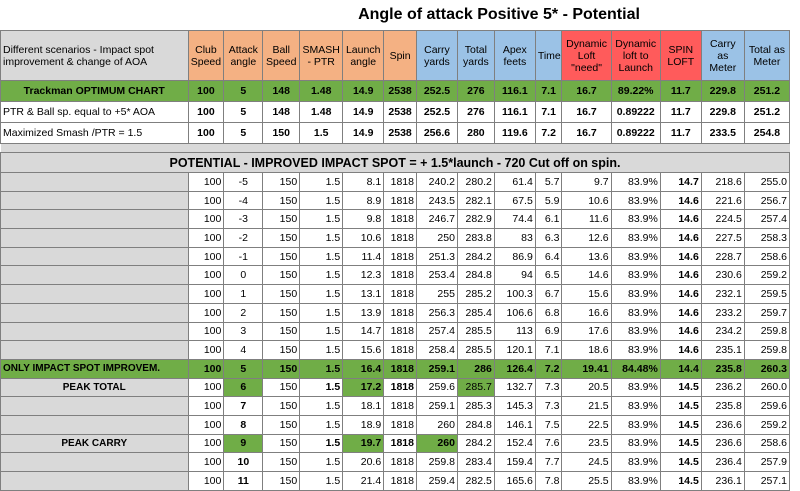  What do you see at coordinates (586, 424) in the screenshot?
I see `table-cell: 22.5` at bounding box center [586, 424].